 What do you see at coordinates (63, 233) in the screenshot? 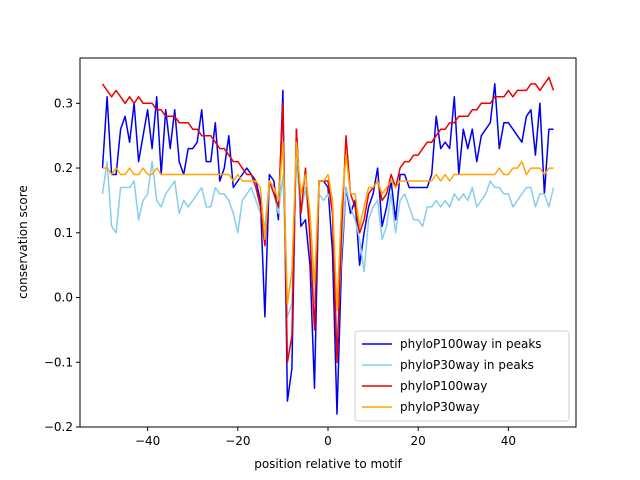
I see `y-tick-label: 0.1` at bounding box center [63, 233].